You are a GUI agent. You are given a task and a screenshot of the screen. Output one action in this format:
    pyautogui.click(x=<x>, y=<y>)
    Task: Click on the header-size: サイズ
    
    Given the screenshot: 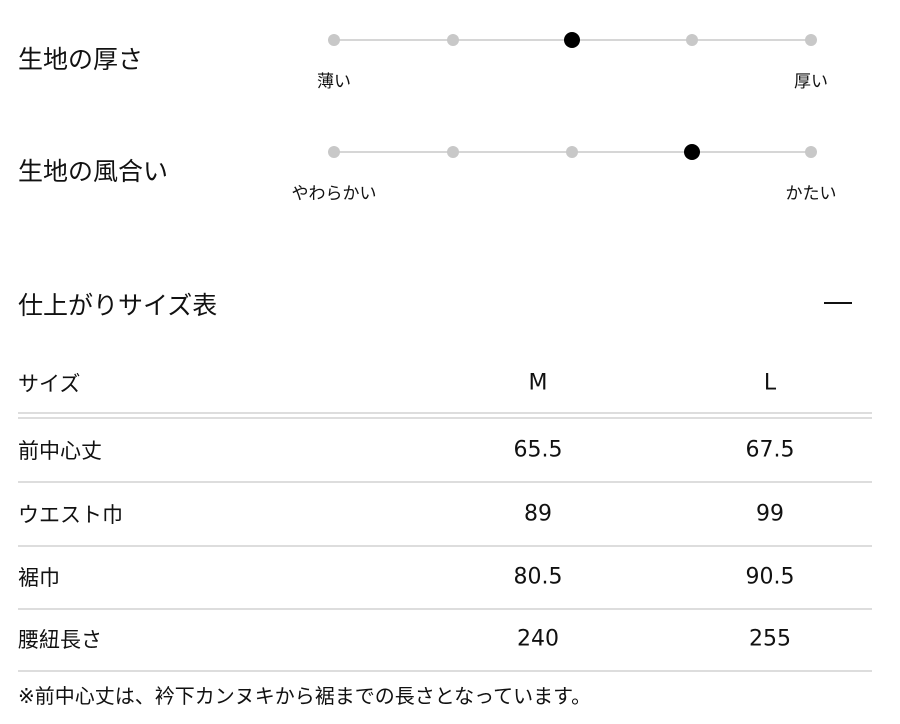 What is the action you would take?
    pyautogui.click(x=49, y=384)
    